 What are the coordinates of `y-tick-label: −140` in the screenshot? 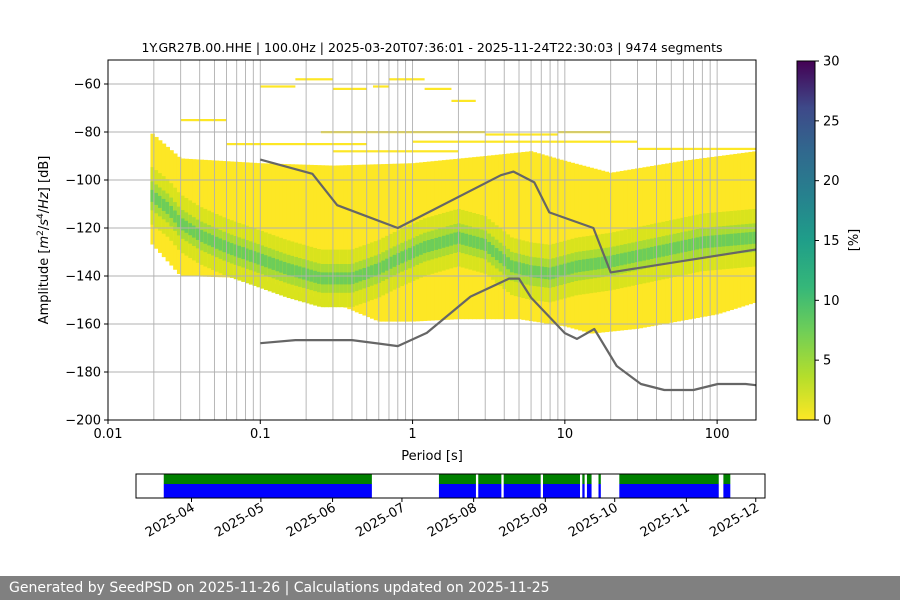 It's located at (83, 277).